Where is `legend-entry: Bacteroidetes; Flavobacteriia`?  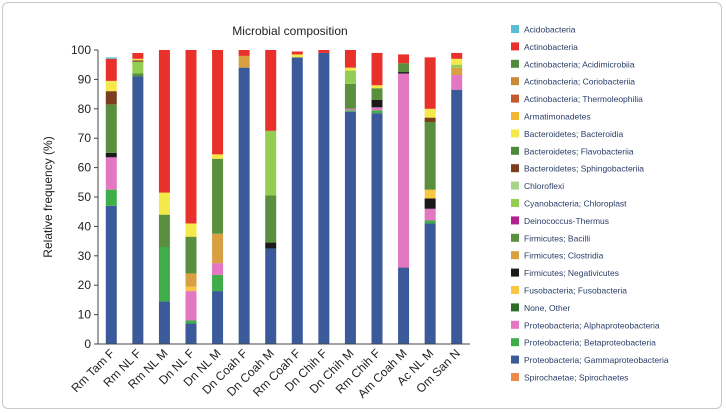 legend-entry: Bacteroidetes; Flavobacteriia is located at coordinates (579, 151).